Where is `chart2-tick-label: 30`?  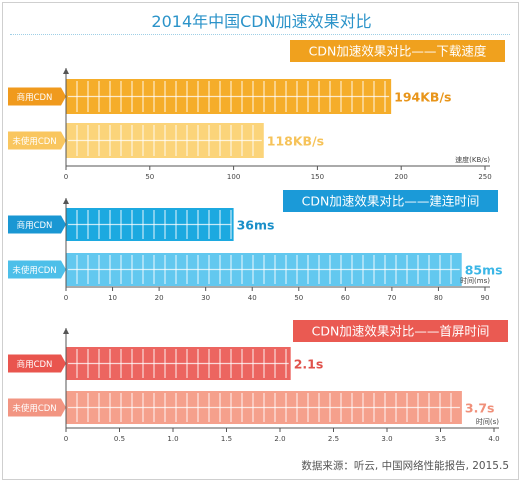 chart2-tick-label: 30 is located at coordinates (205, 298).